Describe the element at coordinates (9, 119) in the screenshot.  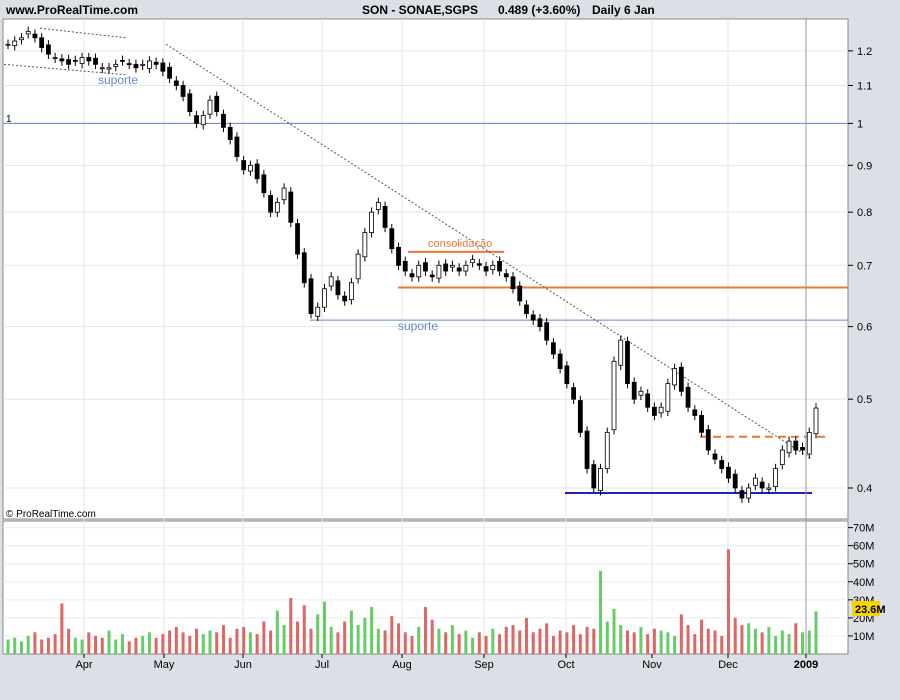
I see `level-1-label: 1` at that location.